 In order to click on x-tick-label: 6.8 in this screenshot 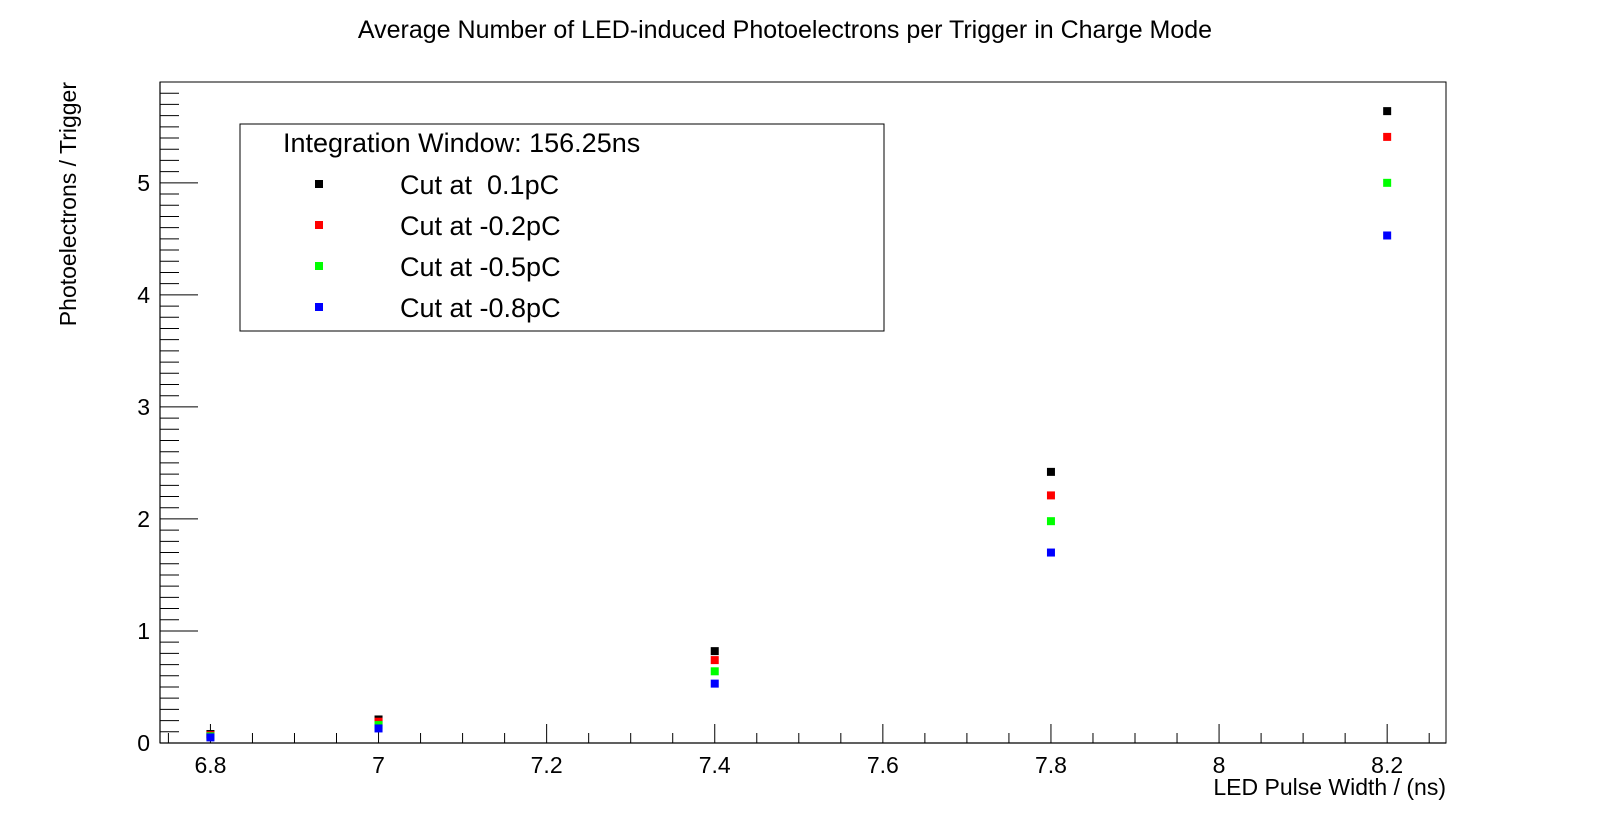, I will do `click(210, 765)`.